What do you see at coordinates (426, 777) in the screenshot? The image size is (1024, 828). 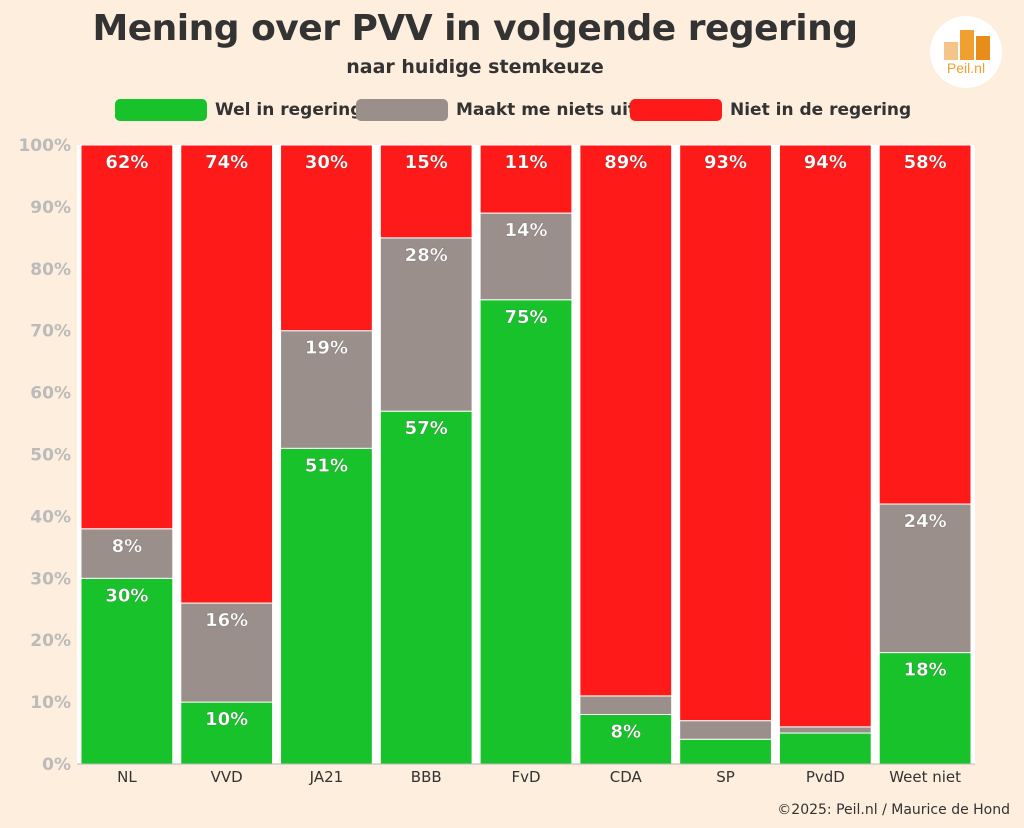 I see `x-tick-label: BBB` at bounding box center [426, 777].